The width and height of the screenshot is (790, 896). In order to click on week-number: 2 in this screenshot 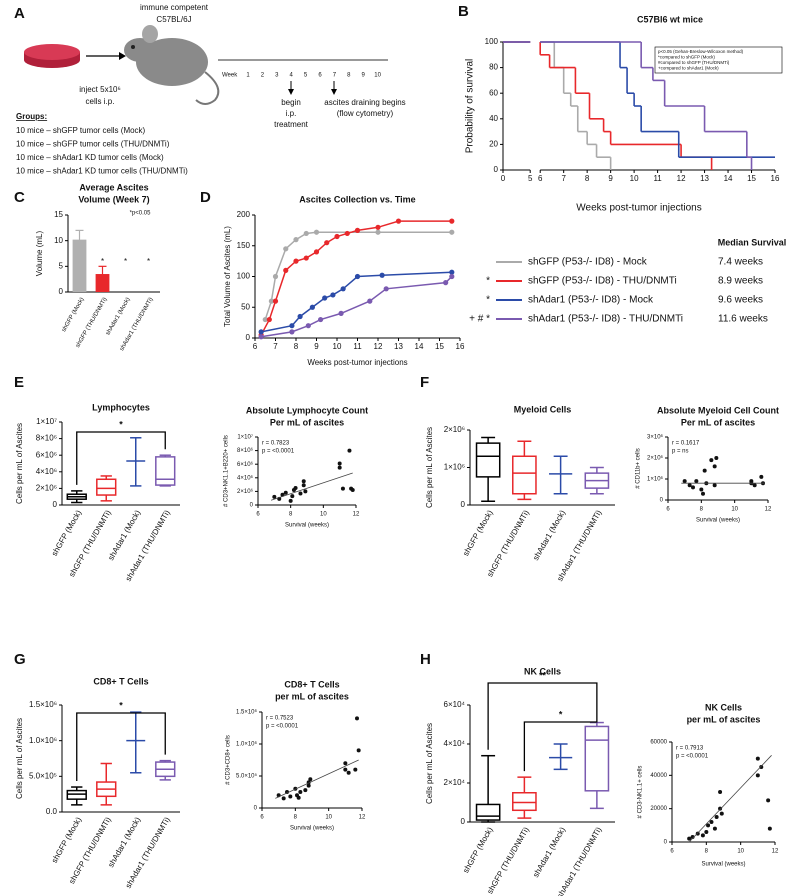, I will do `click(263, 76)`.